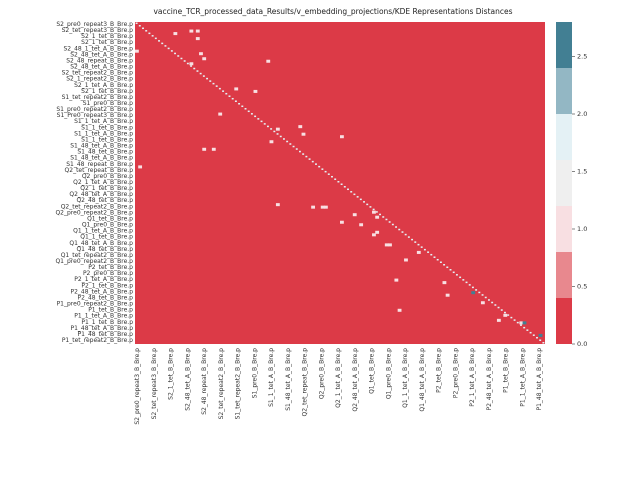  What do you see at coordinates (97, 255) in the screenshot?
I see `row-tick-label: Q1_tet_repeat2_B_Bre.p` at bounding box center [97, 255].